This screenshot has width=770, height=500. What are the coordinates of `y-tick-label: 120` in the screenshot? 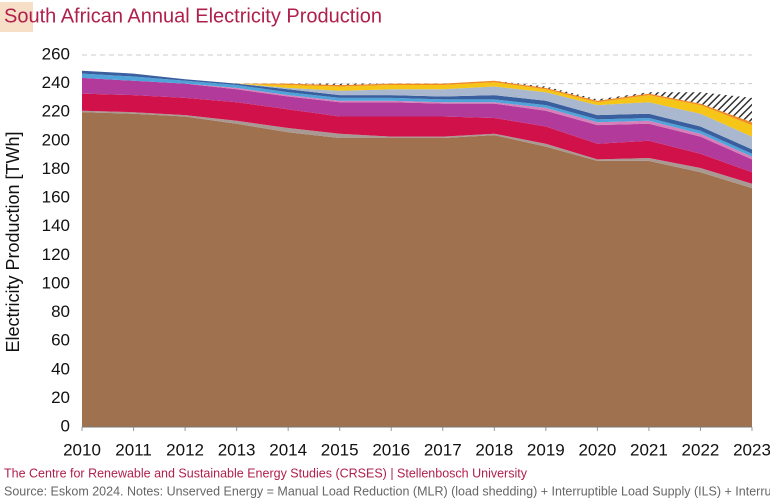 It's located at (56, 254).